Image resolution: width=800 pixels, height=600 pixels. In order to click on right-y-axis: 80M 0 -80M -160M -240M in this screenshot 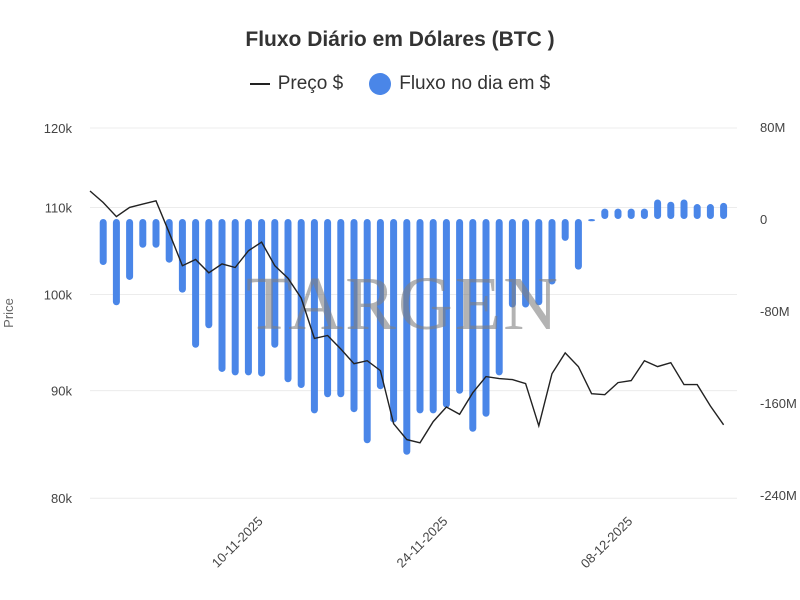, I will do `click(778, 311)`.